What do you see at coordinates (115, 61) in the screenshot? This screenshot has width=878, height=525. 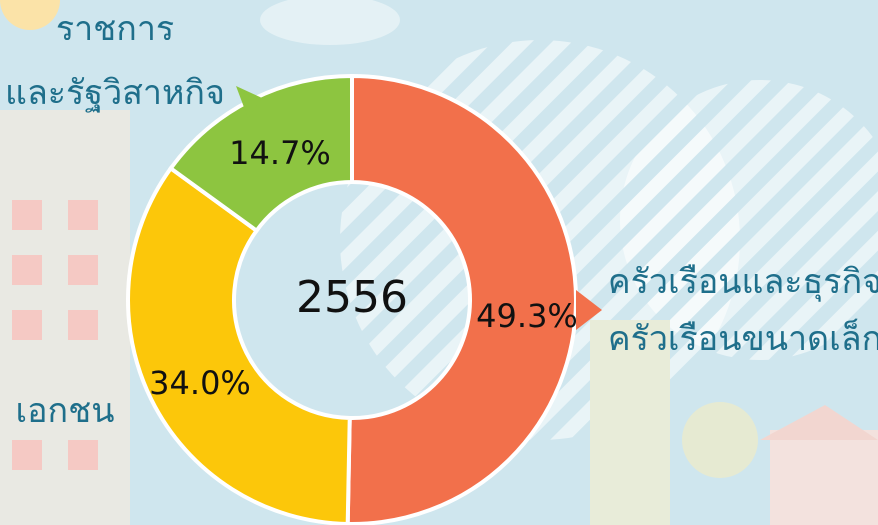 I see `category-label: ราชการและรัฐวิสาหกิจ` at bounding box center [115, 61].